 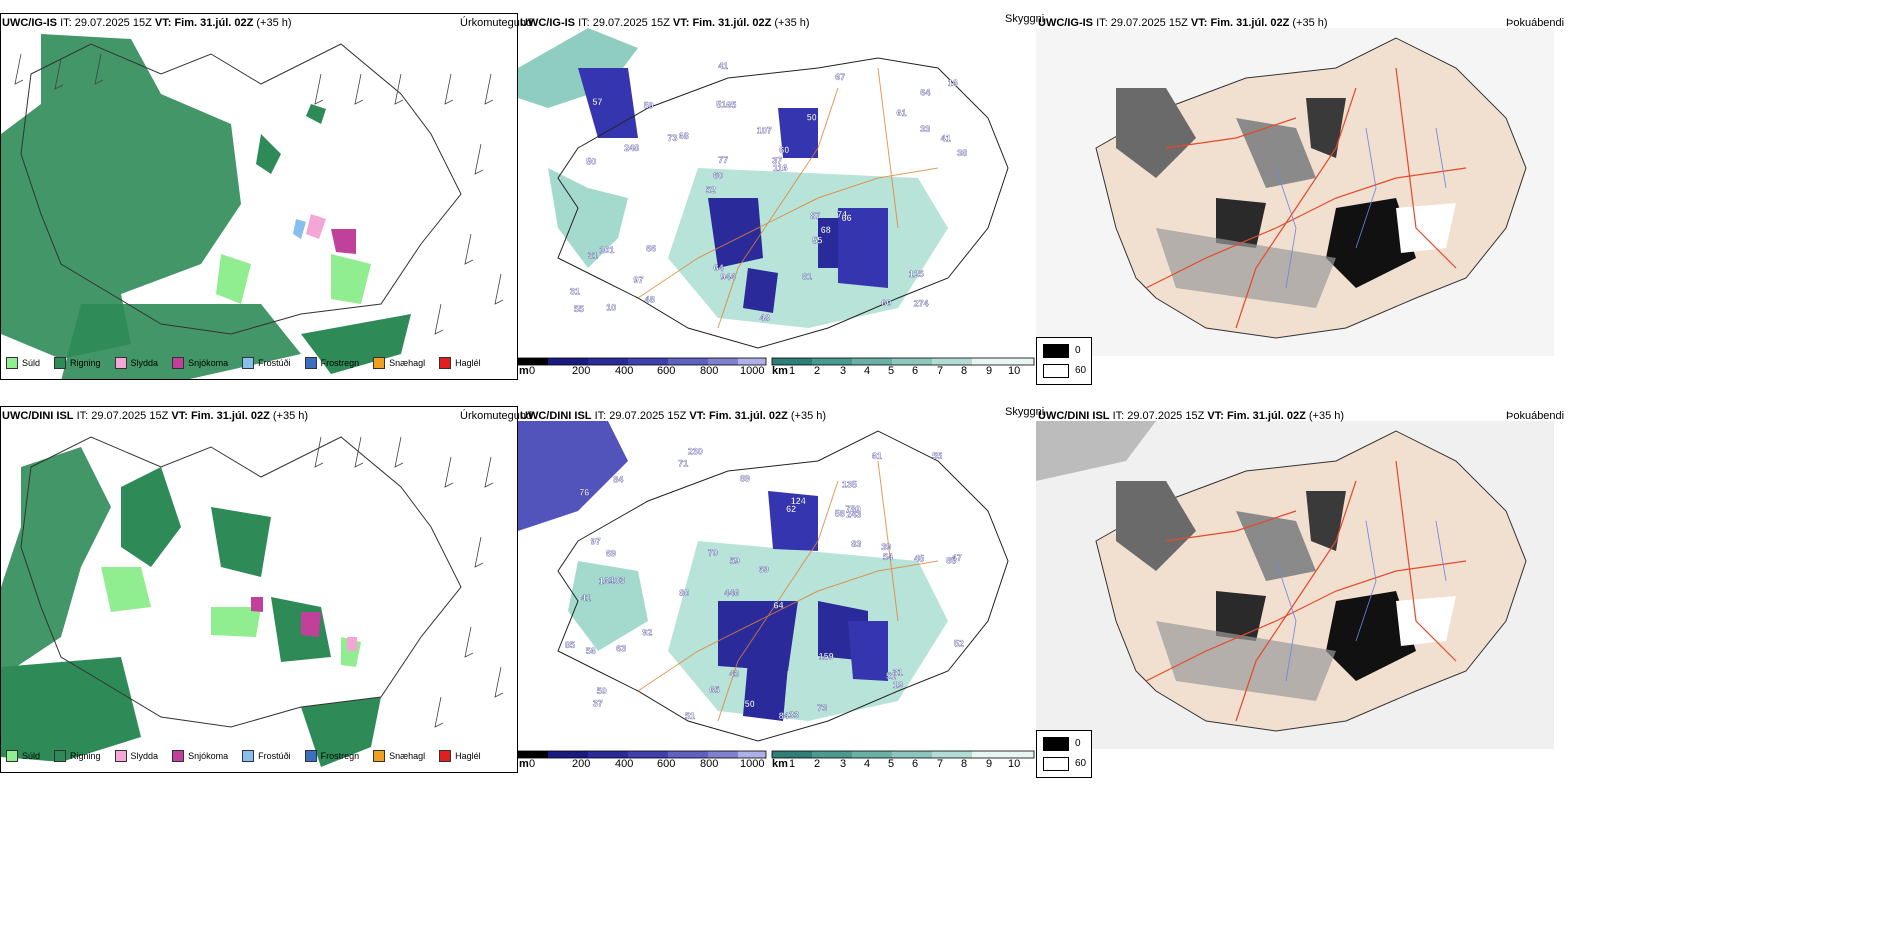 I want to click on vis-tick: 1, so click(x=792, y=764).